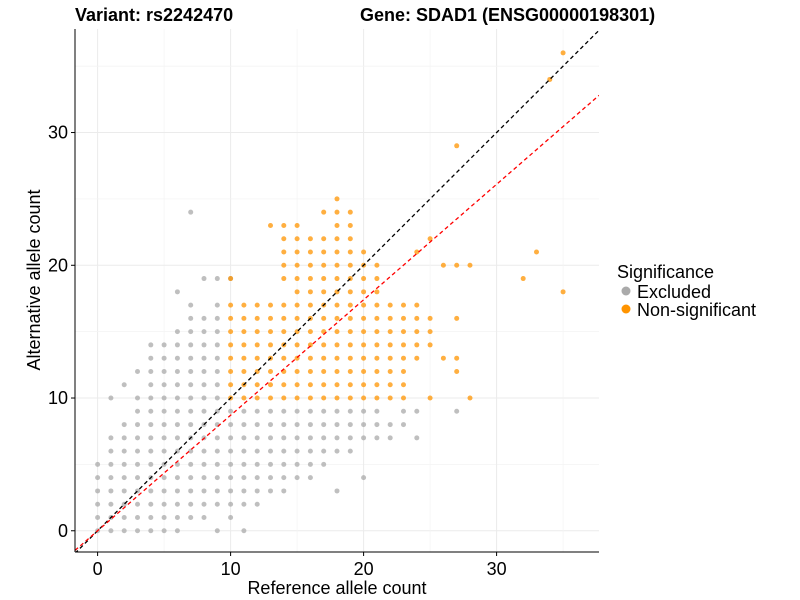  I want to click on legend-label-excluded: Excluded, so click(674, 292).